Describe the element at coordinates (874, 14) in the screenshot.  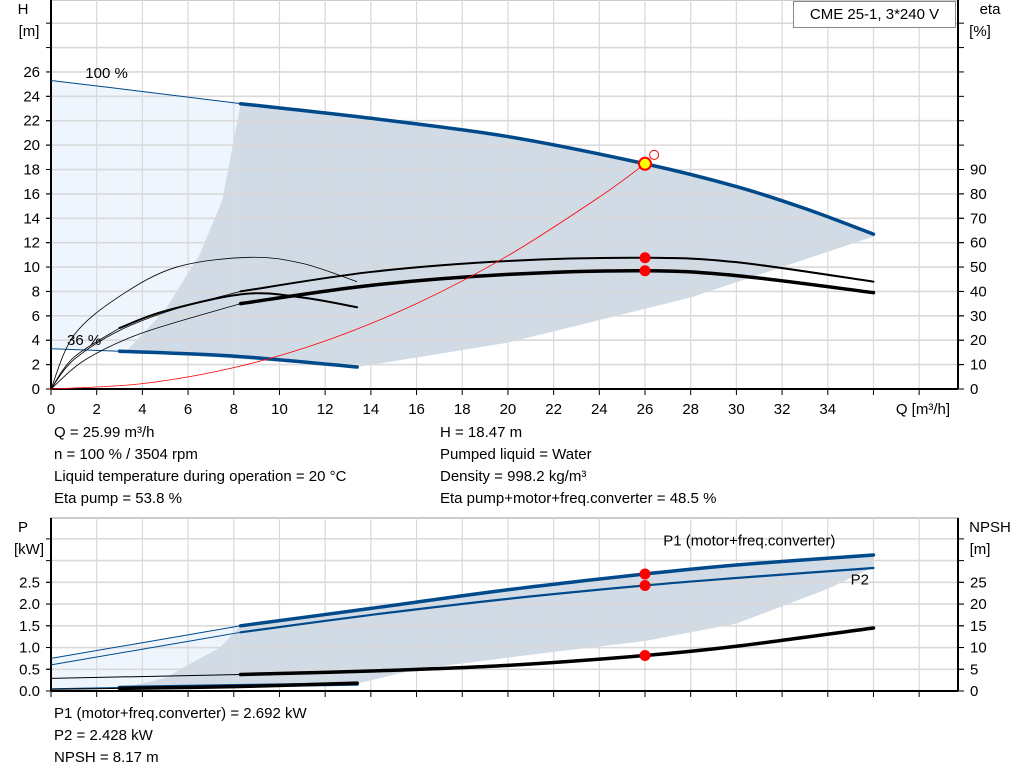
I see `pump-model: CME 25-1, 3*240 V` at that location.